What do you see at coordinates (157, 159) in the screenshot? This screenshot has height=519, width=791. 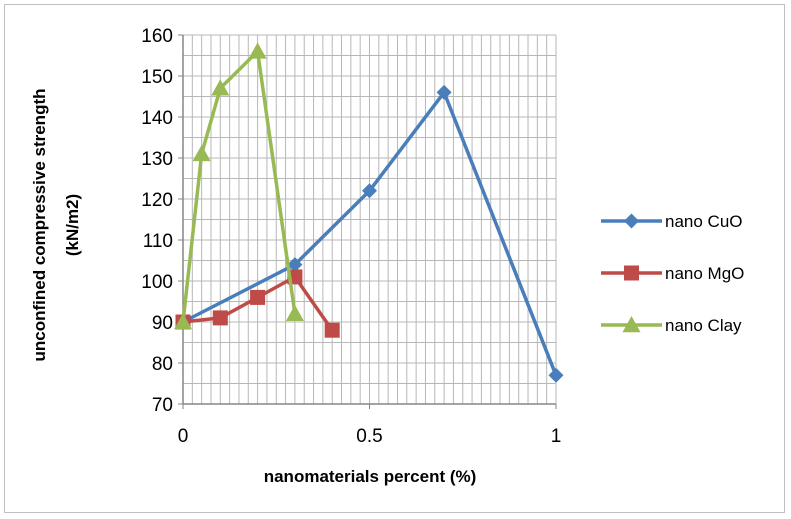 I see `y-tick-label: 130` at bounding box center [157, 159].